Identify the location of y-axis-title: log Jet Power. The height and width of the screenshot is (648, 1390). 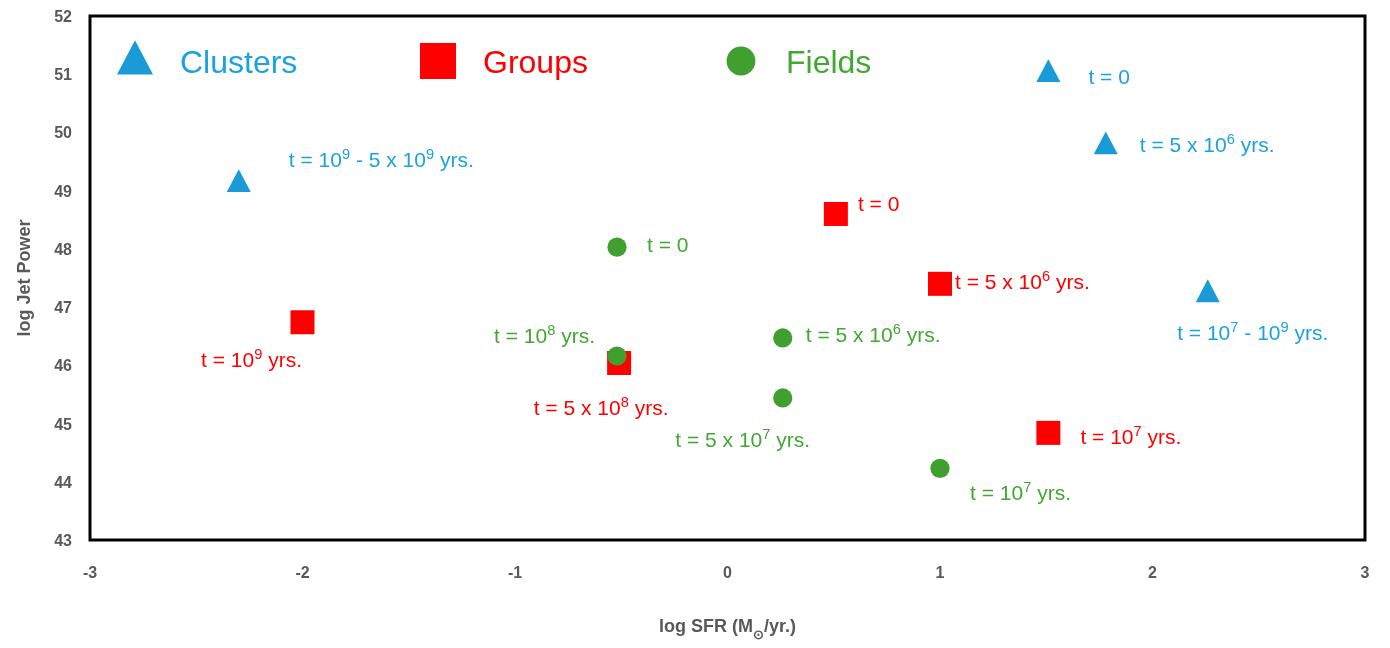
(24, 278).